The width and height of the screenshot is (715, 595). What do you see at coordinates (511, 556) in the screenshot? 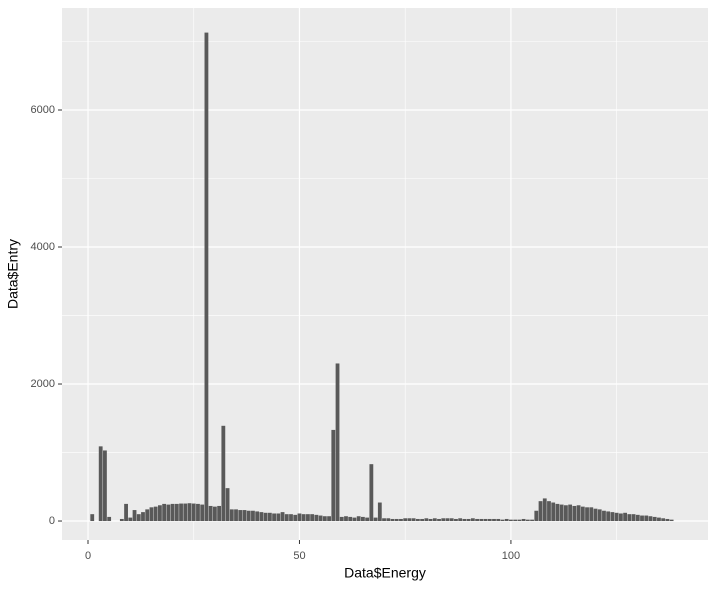
I see `x-tick-label: 100` at bounding box center [511, 556].